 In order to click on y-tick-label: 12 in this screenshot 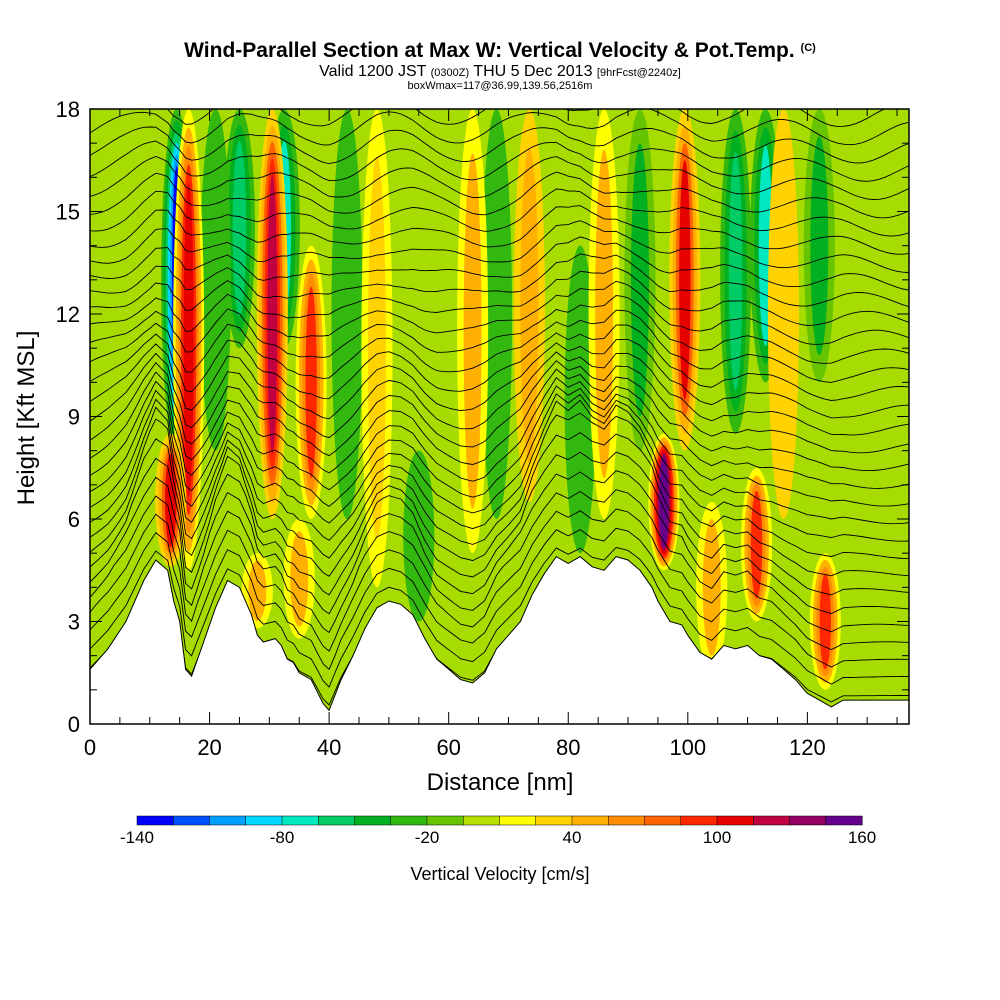, I will do `click(68, 314)`.